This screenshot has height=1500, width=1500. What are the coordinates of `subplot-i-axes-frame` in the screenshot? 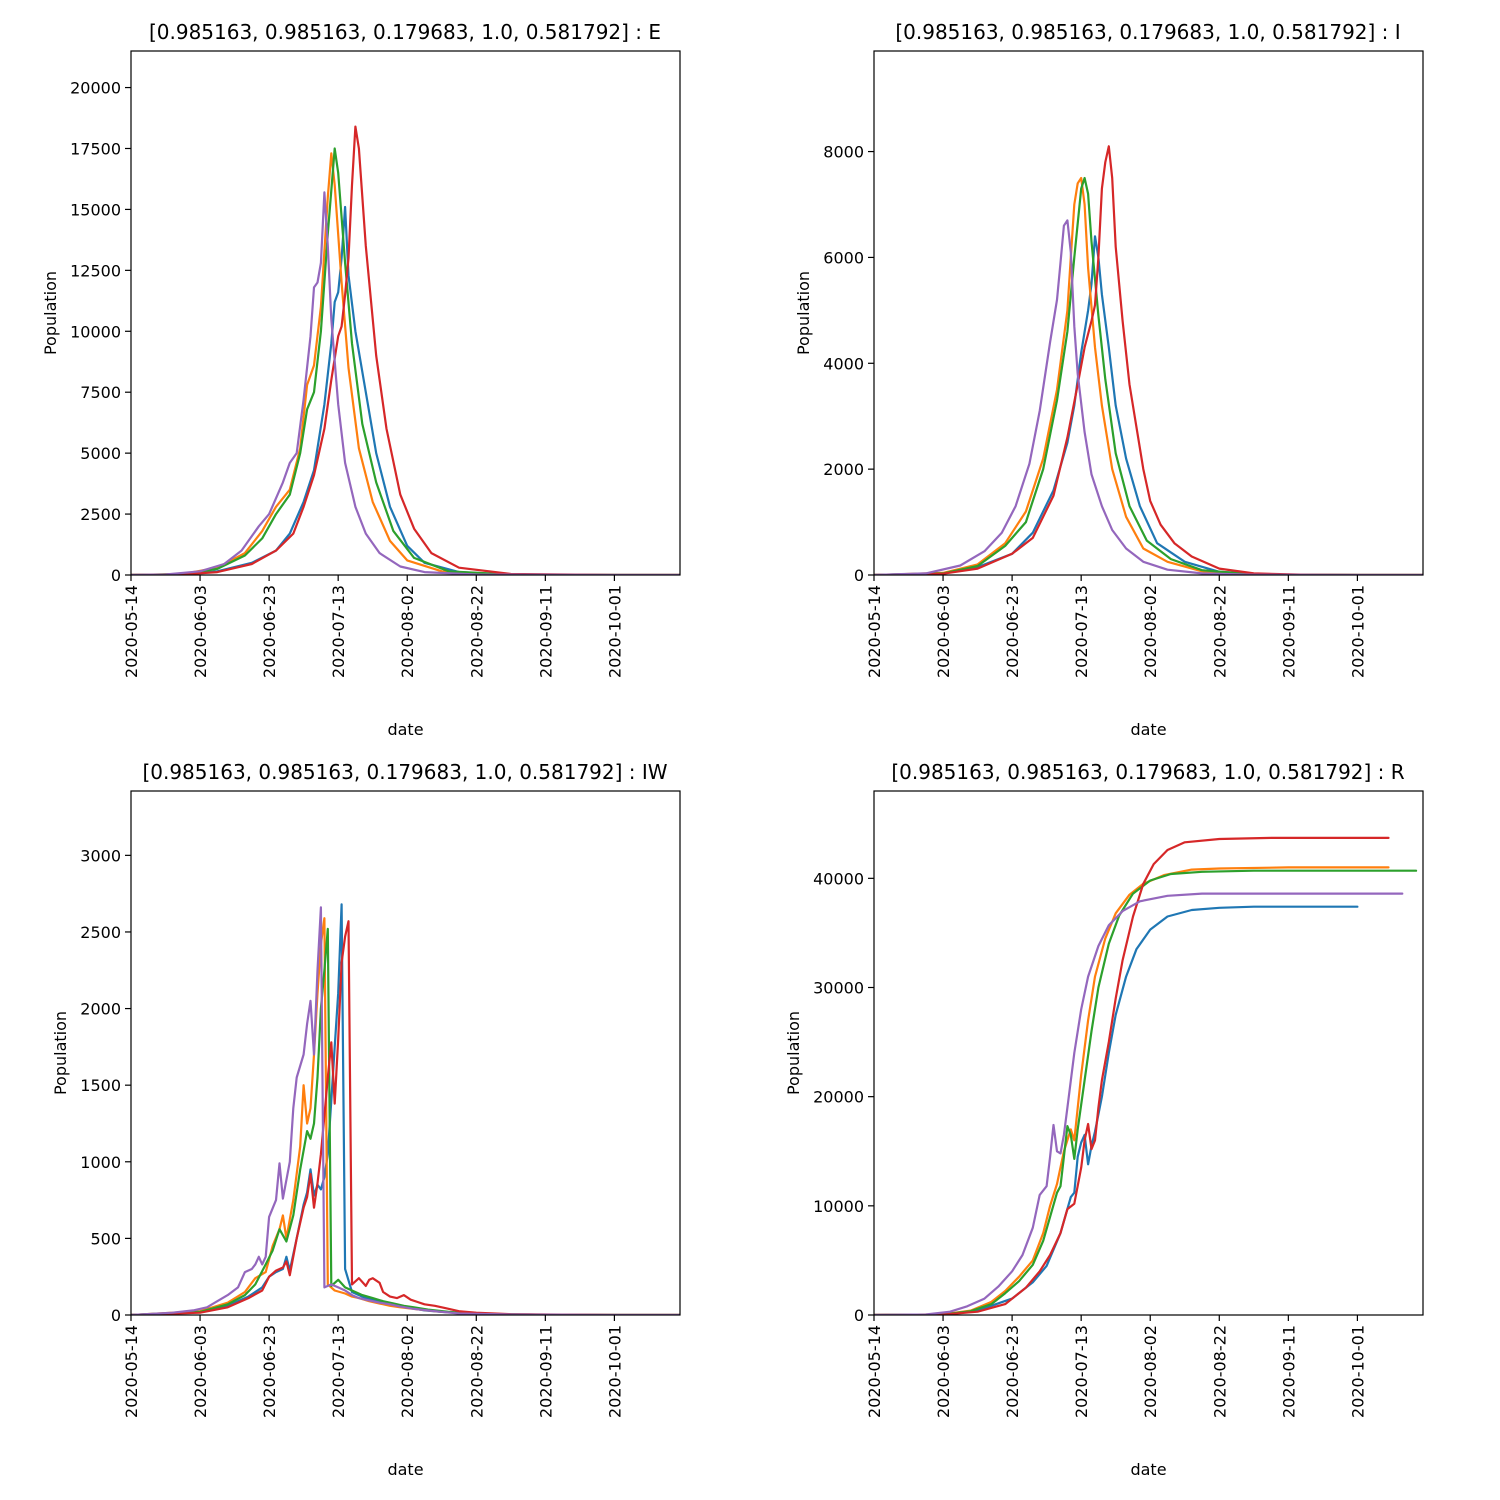 It's located at (1148, 313).